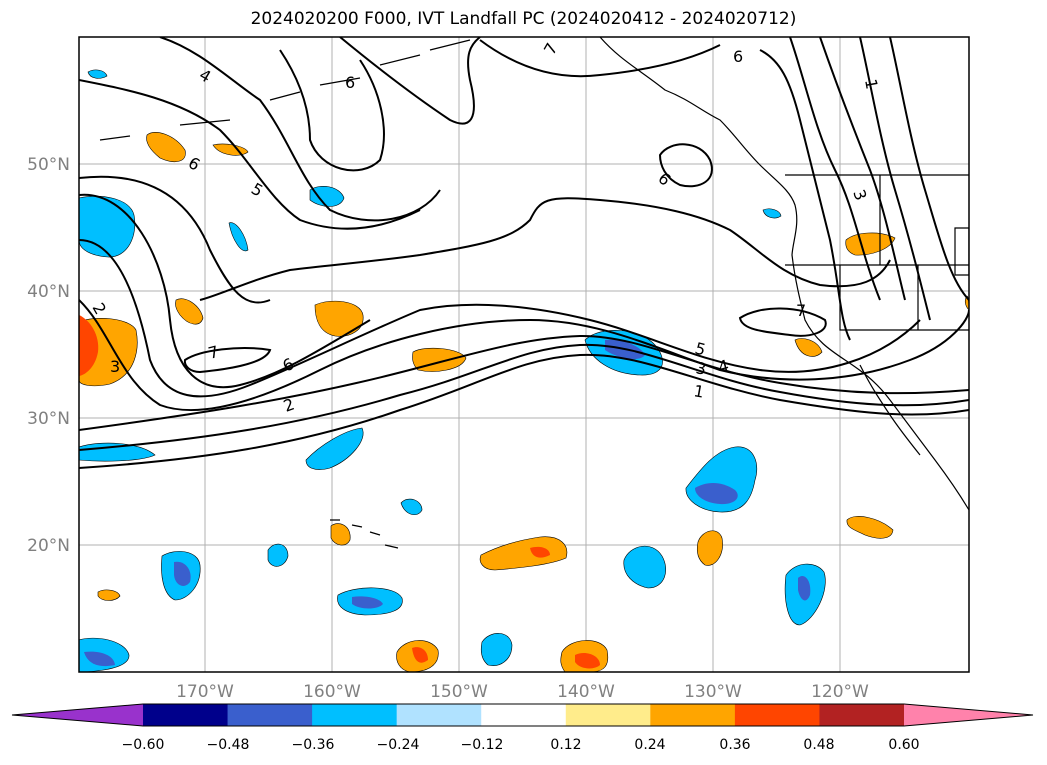 This screenshot has width=1047, height=765. What do you see at coordinates (565, 745) in the screenshot?
I see `colorbar-tick-label: 0.12` at bounding box center [565, 745].